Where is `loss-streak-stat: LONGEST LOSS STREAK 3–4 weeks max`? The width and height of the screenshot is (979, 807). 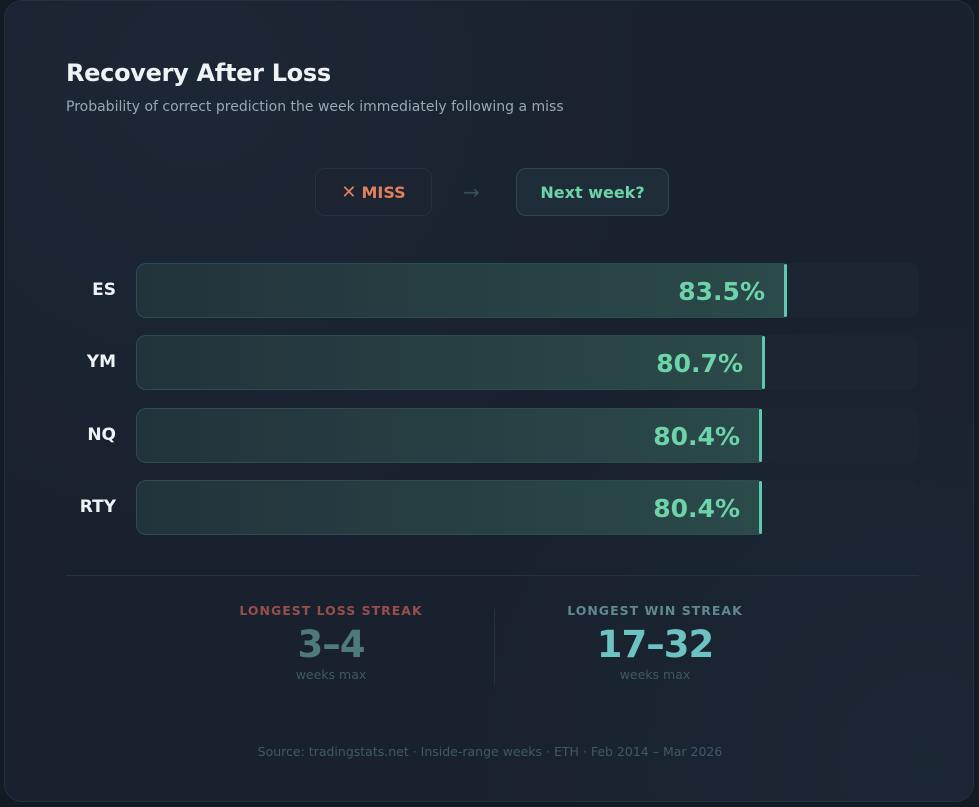 loss-streak-stat: LONGEST LOSS STREAK 3–4 weeks max is located at coordinates (331, 641).